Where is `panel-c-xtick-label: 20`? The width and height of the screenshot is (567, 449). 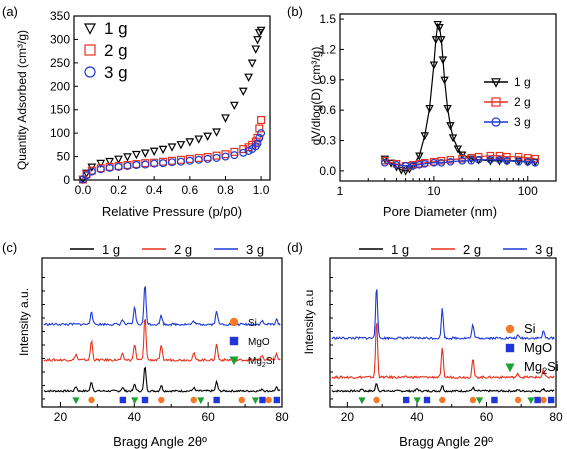 panel-c-xtick-label: 20 is located at coordinates (61, 417).